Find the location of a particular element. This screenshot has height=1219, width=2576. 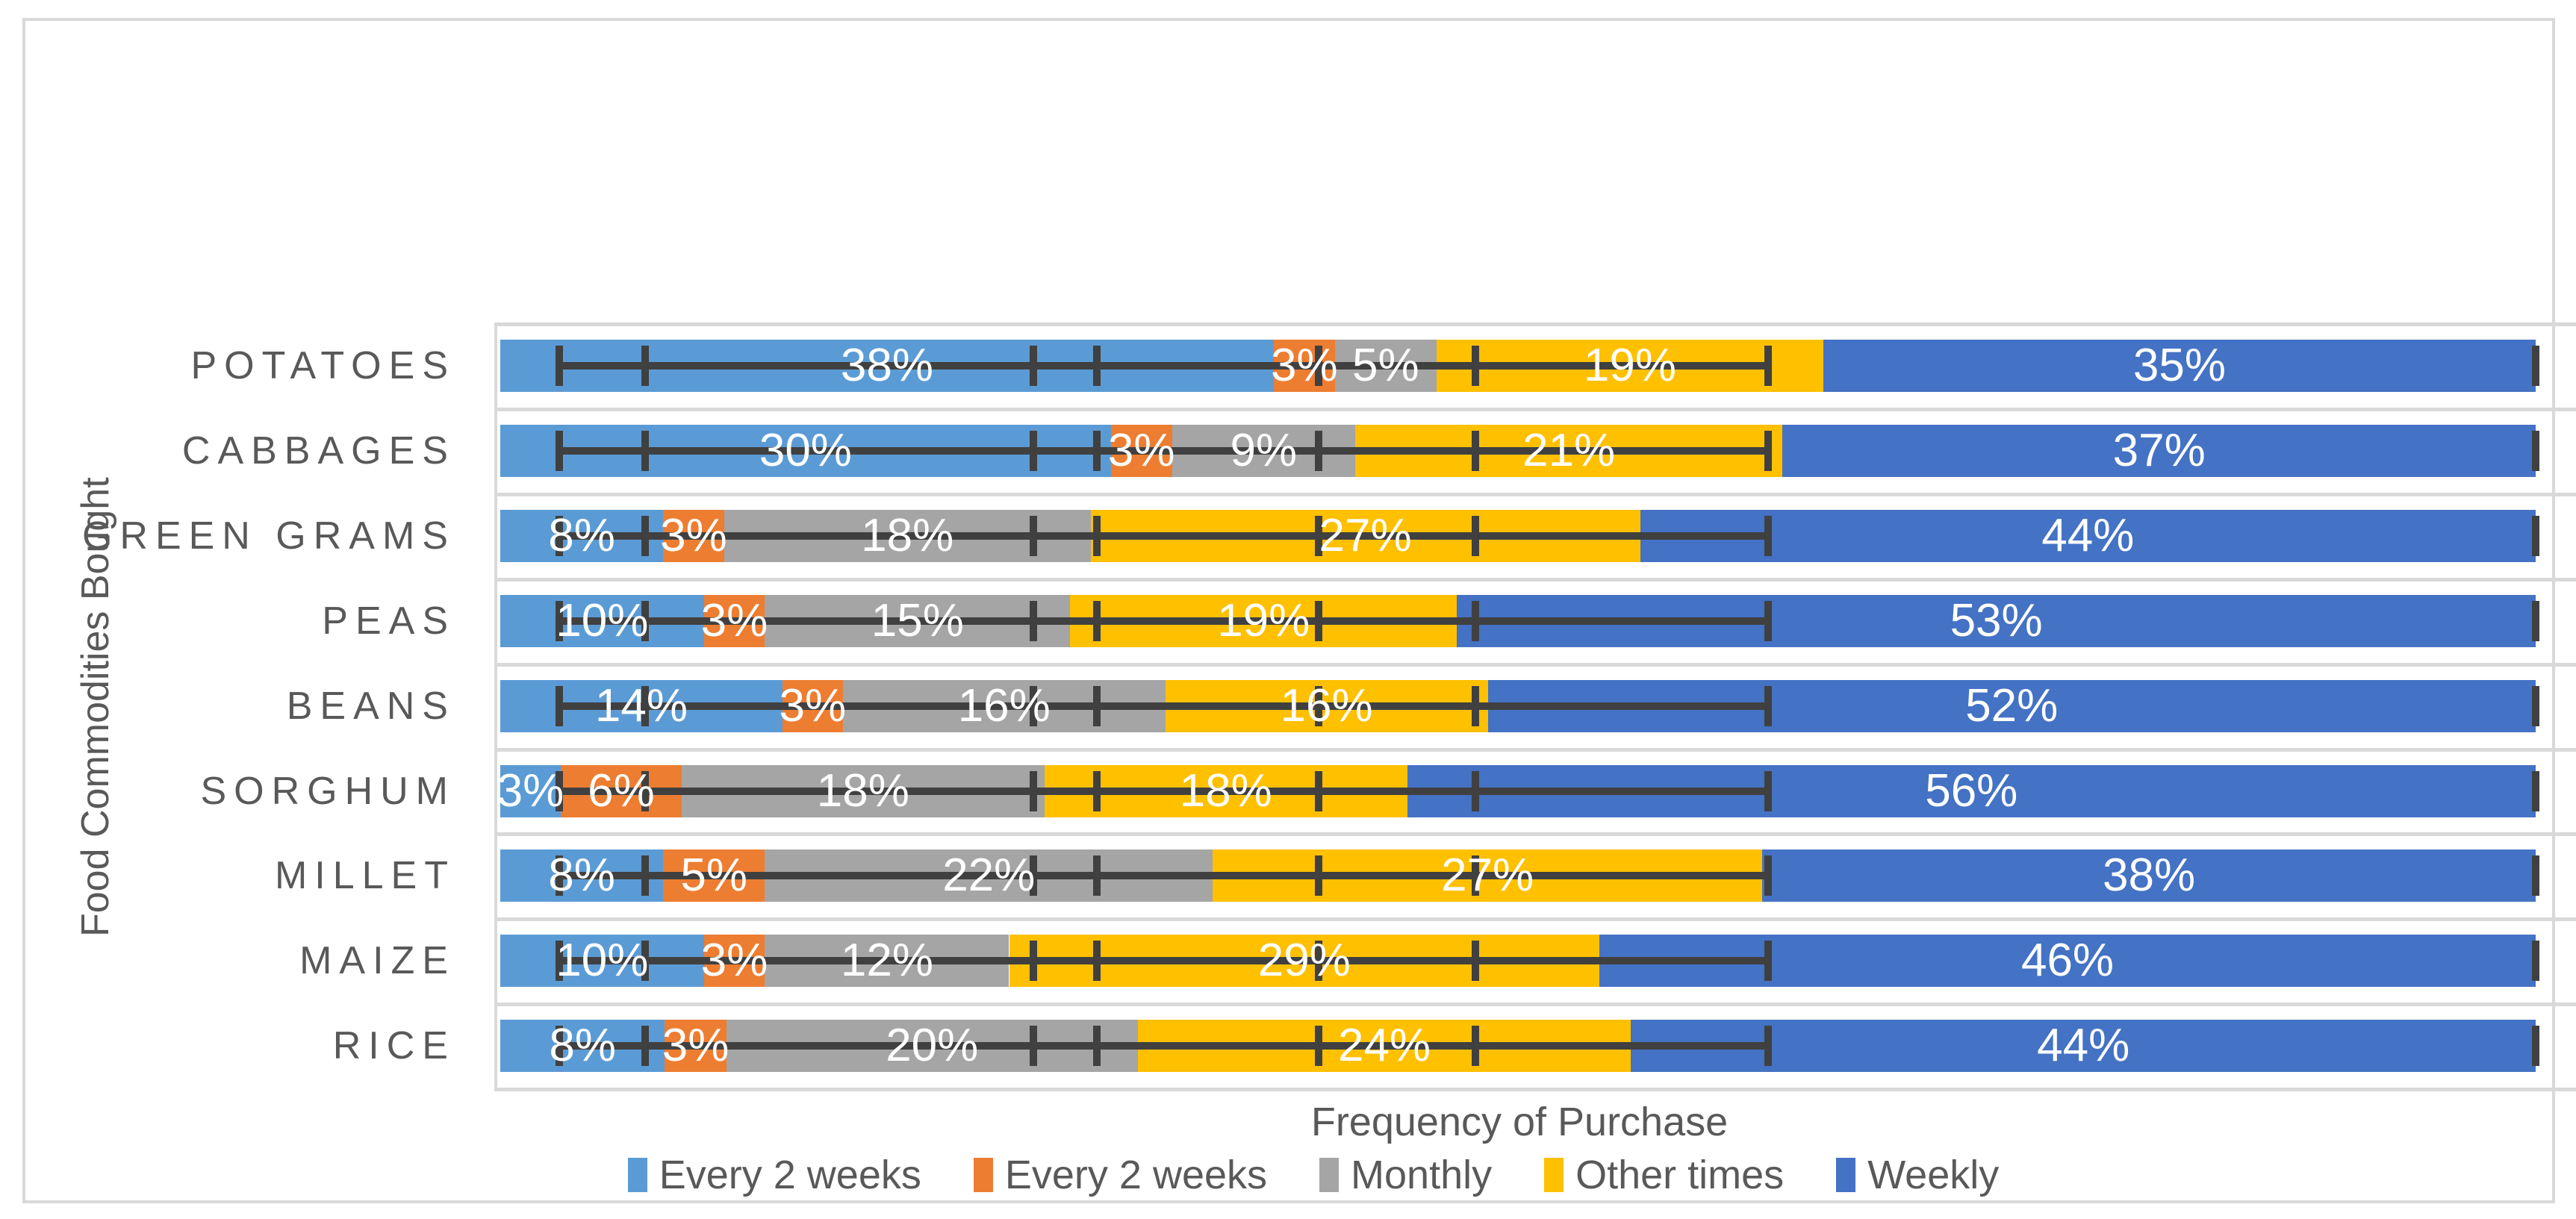

bar-row-rice: 8% 3% 20% 24% 44% is located at coordinates (1535, 1045).